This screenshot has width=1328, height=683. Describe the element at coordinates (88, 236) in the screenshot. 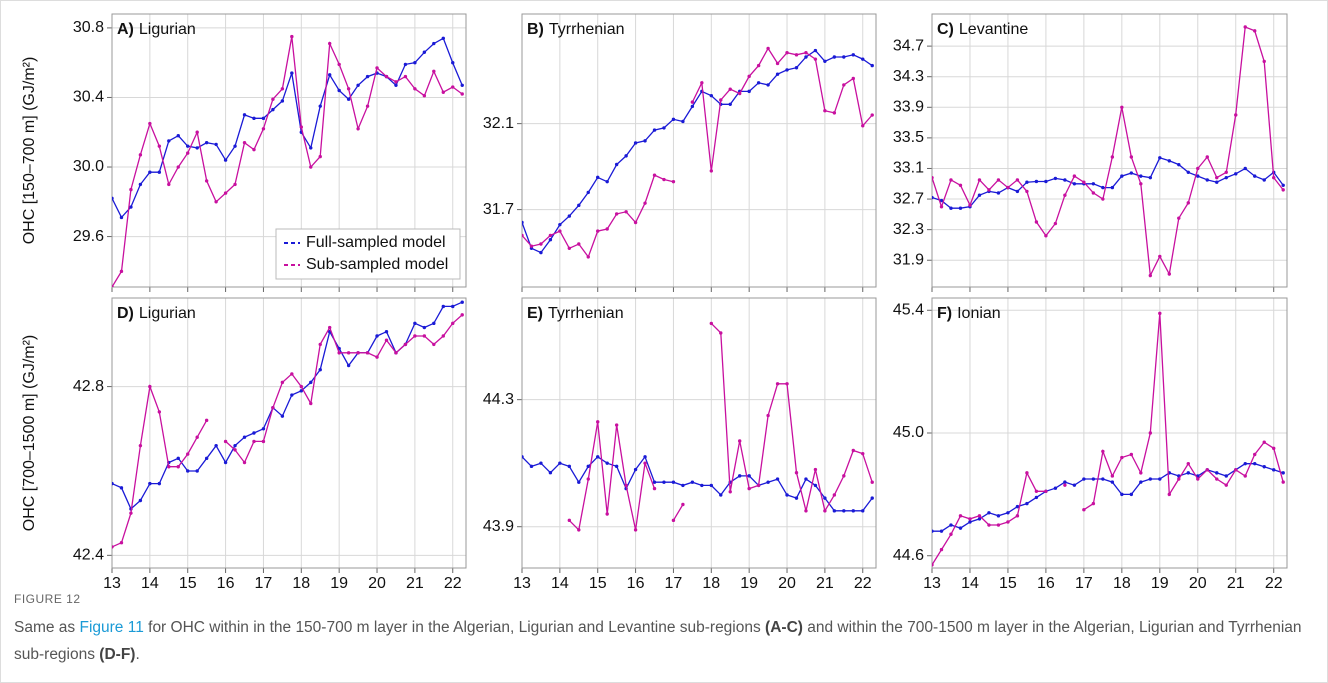

I see `y-tick-label: 29.6` at that location.